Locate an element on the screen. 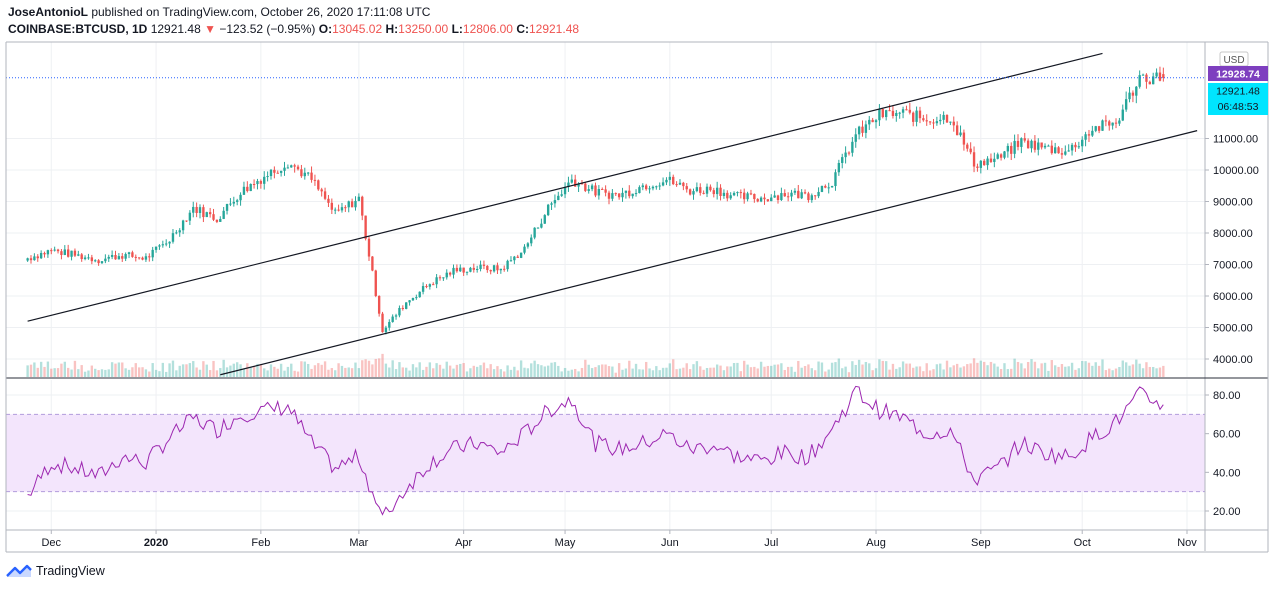  rsi-tick-label: 60.00 is located at coordinates (1227, 435).